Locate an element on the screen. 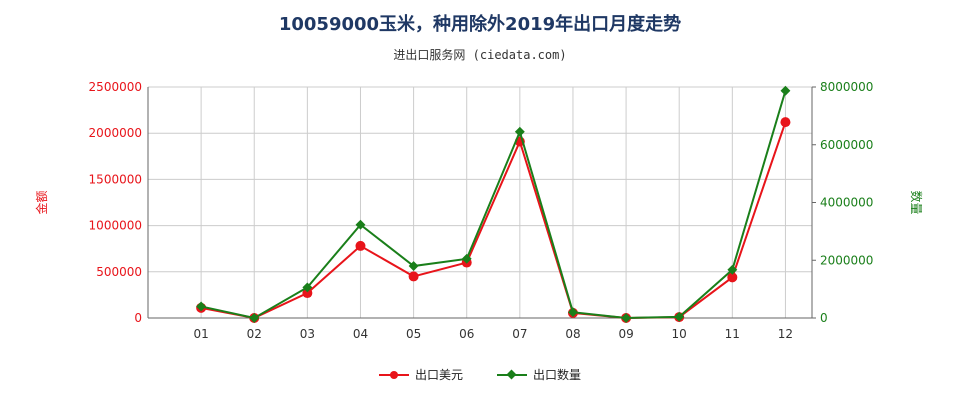 Image resolution: width=960 pixels, height=400 pixels. x-tick-label: 12 is located at coordinates (785, 334).